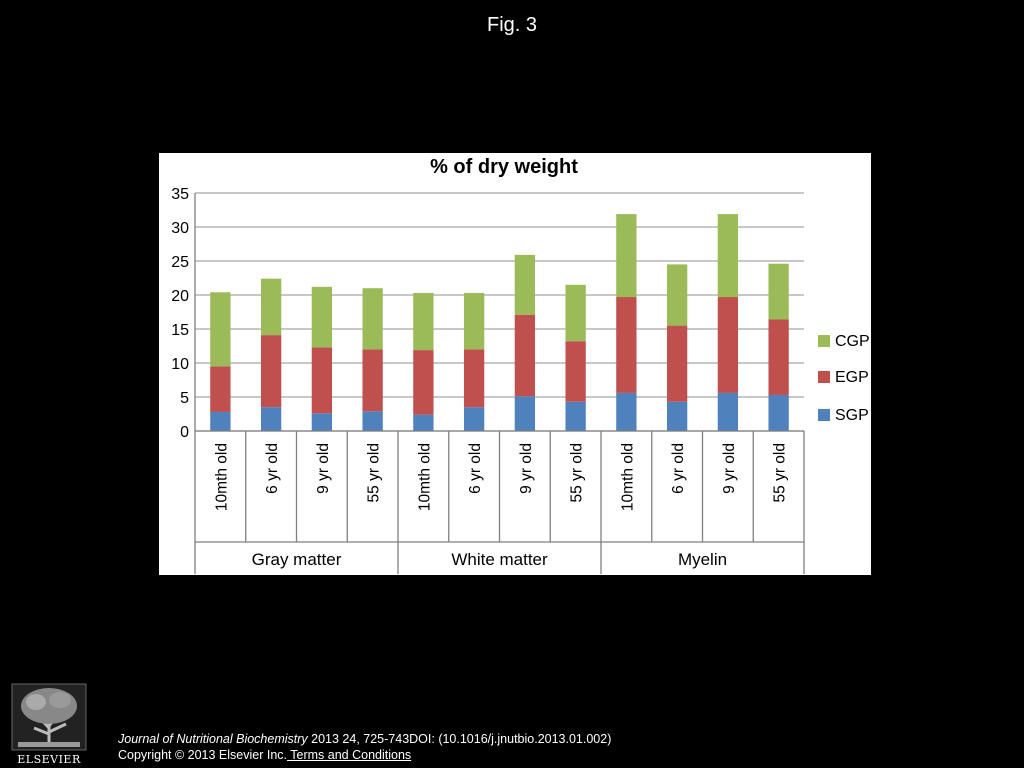 This screenshot has height=768, width=1024. What do you see at coordinates (49, 724) in the screenshot?
I see `elsevier-logo: ELSEVIER` at bounding box center [49, 724].